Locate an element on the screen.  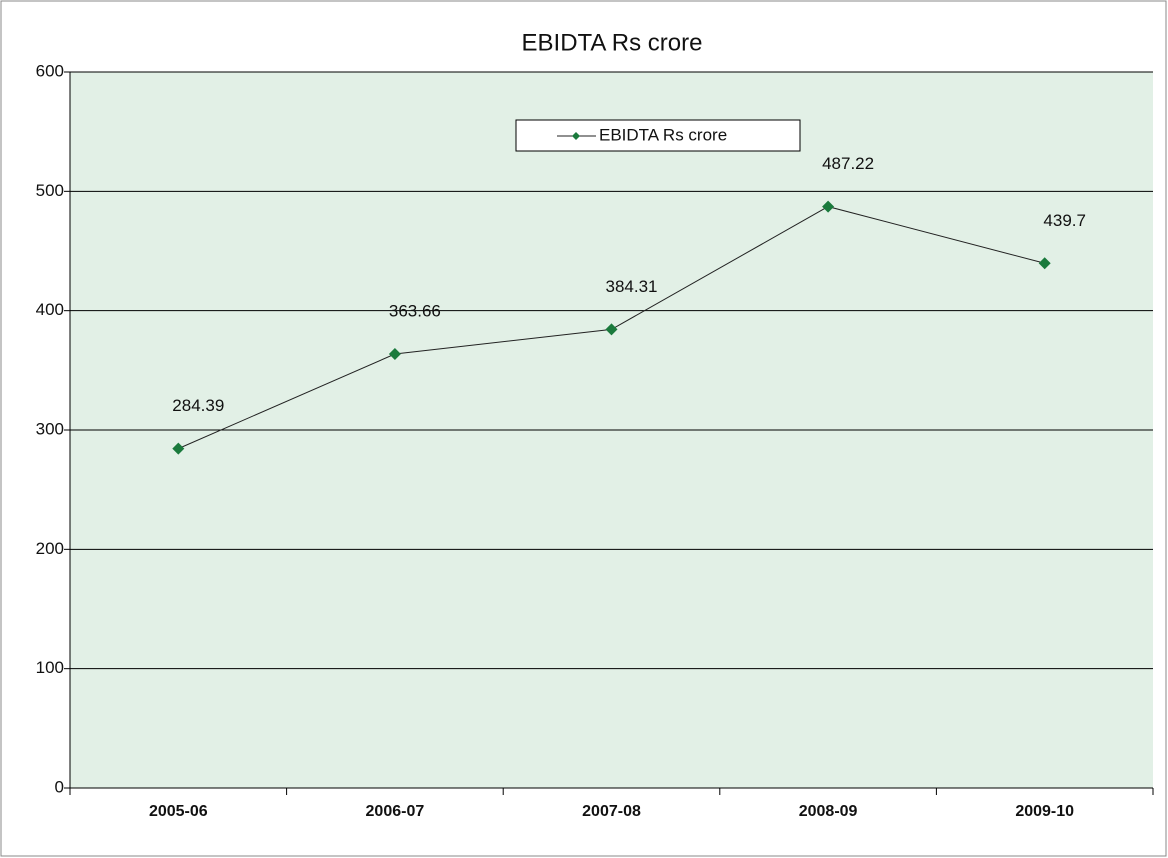
x-tick-label: 2009-10 is located at coordinates (1044, 811).